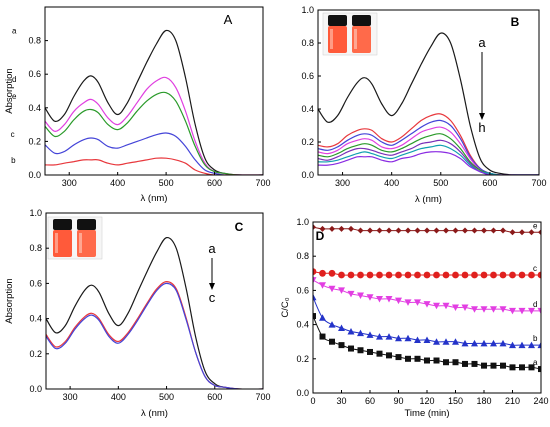 Image resolution: width=550 pixels, height=427 pixels. What do you see at coordinates (398, 401) in the screenshot?
I see `x-tick-label: 90` at bounding box center [398, 401].